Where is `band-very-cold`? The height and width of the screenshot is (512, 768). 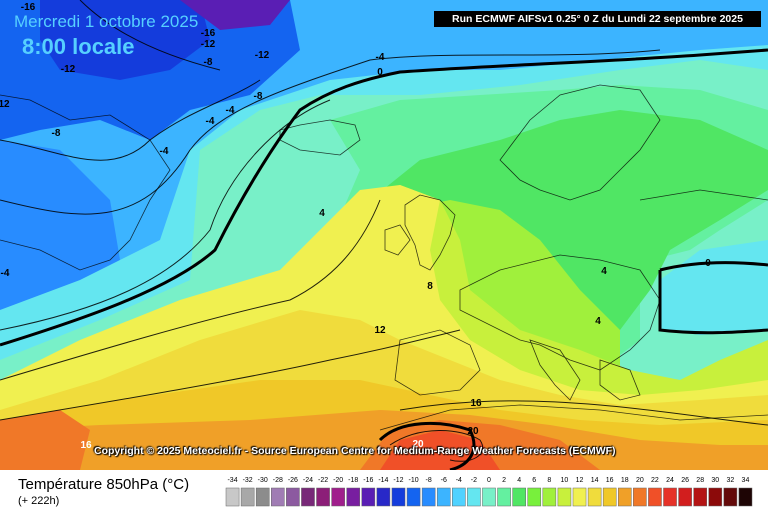 band-very-cold is located at coordinates (125, 40).